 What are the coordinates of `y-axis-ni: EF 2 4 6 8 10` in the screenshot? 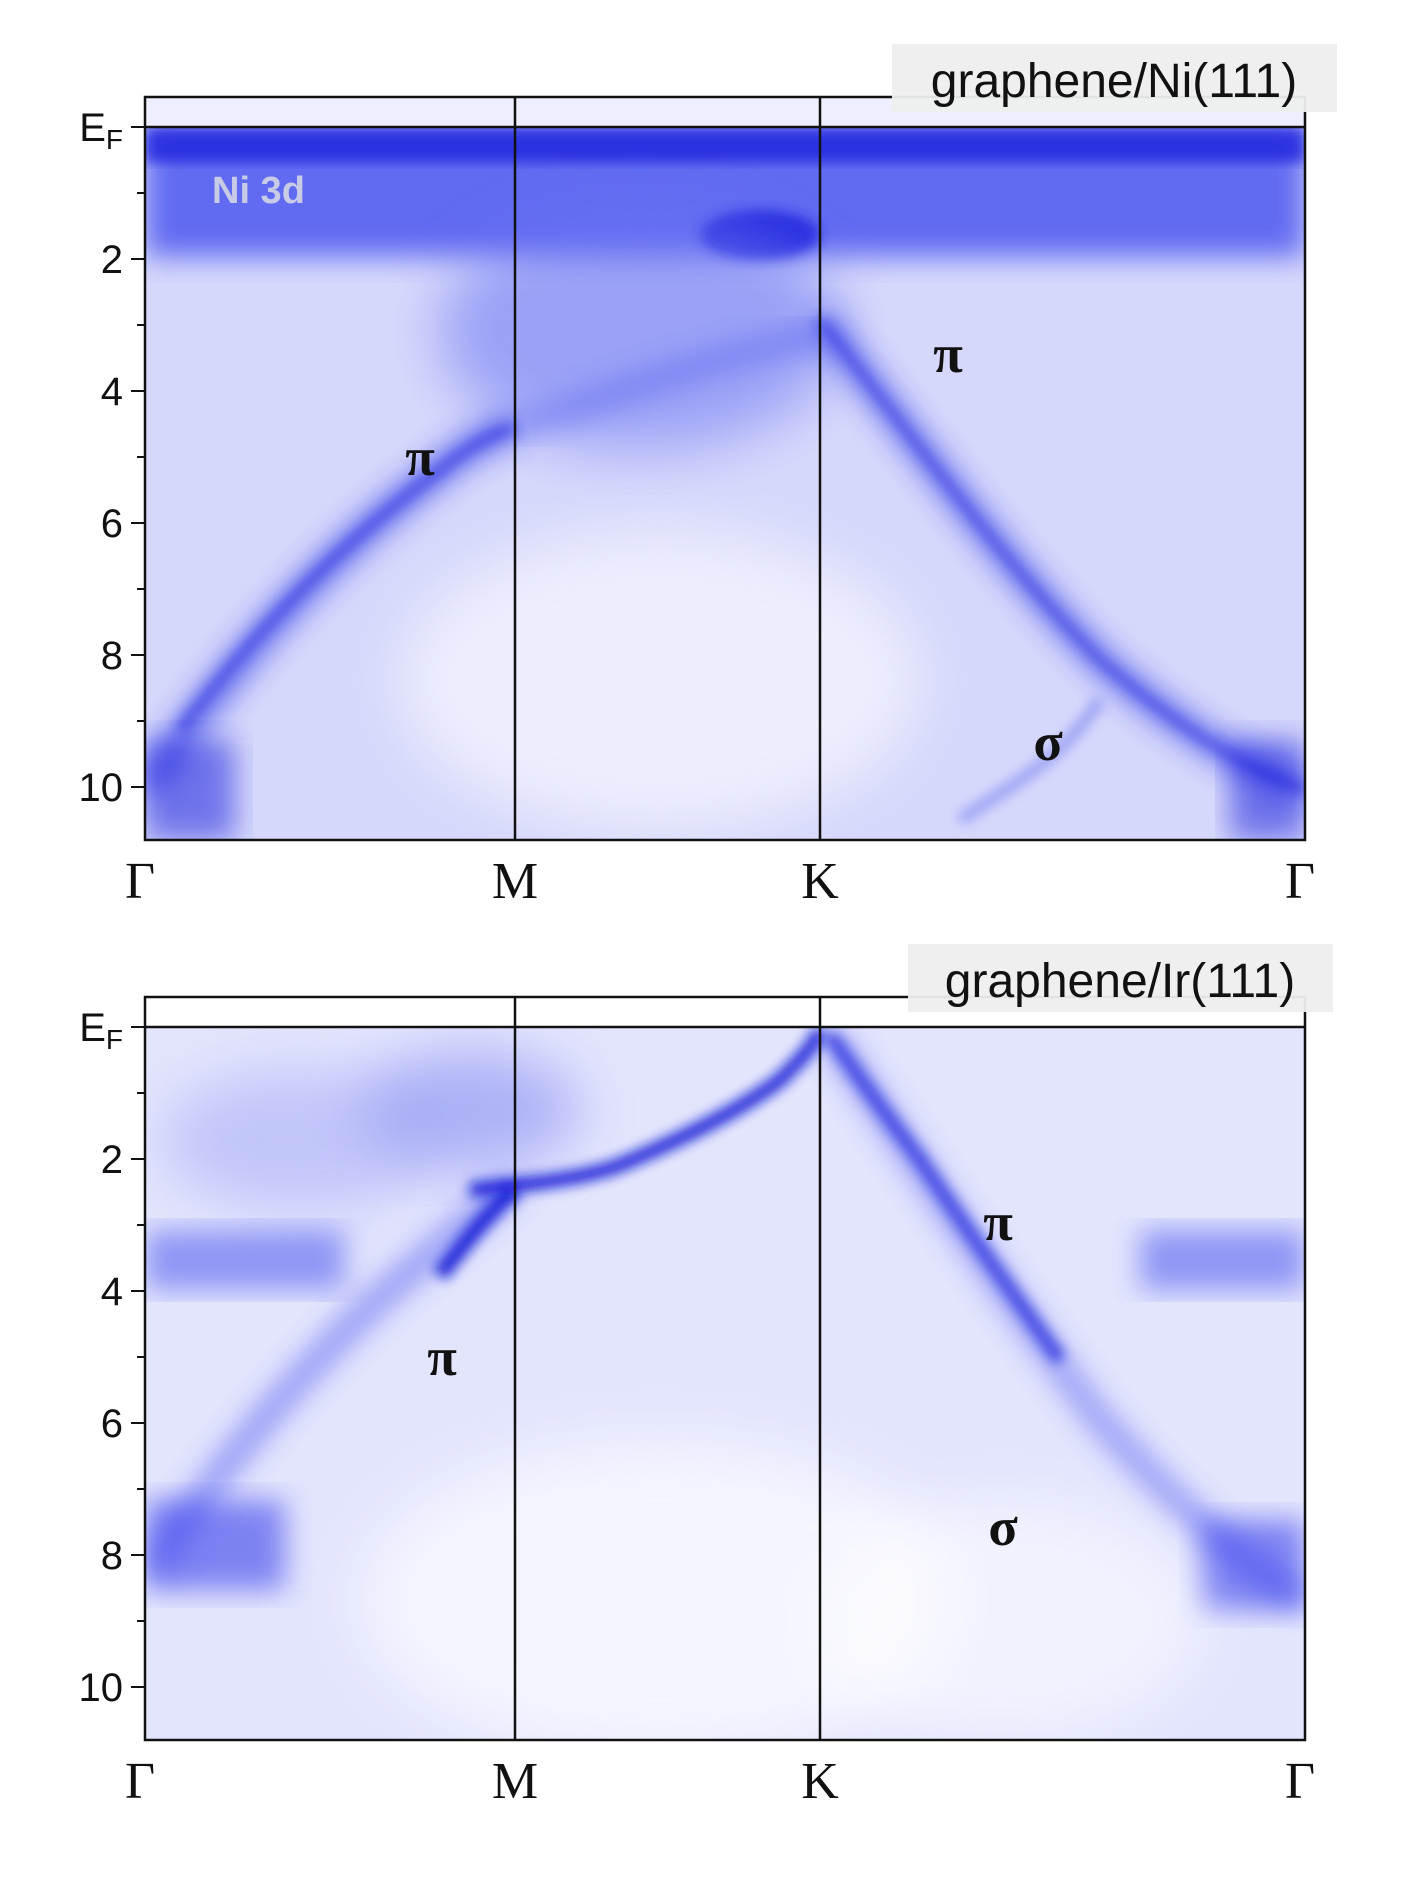 It's located at (112, 458).